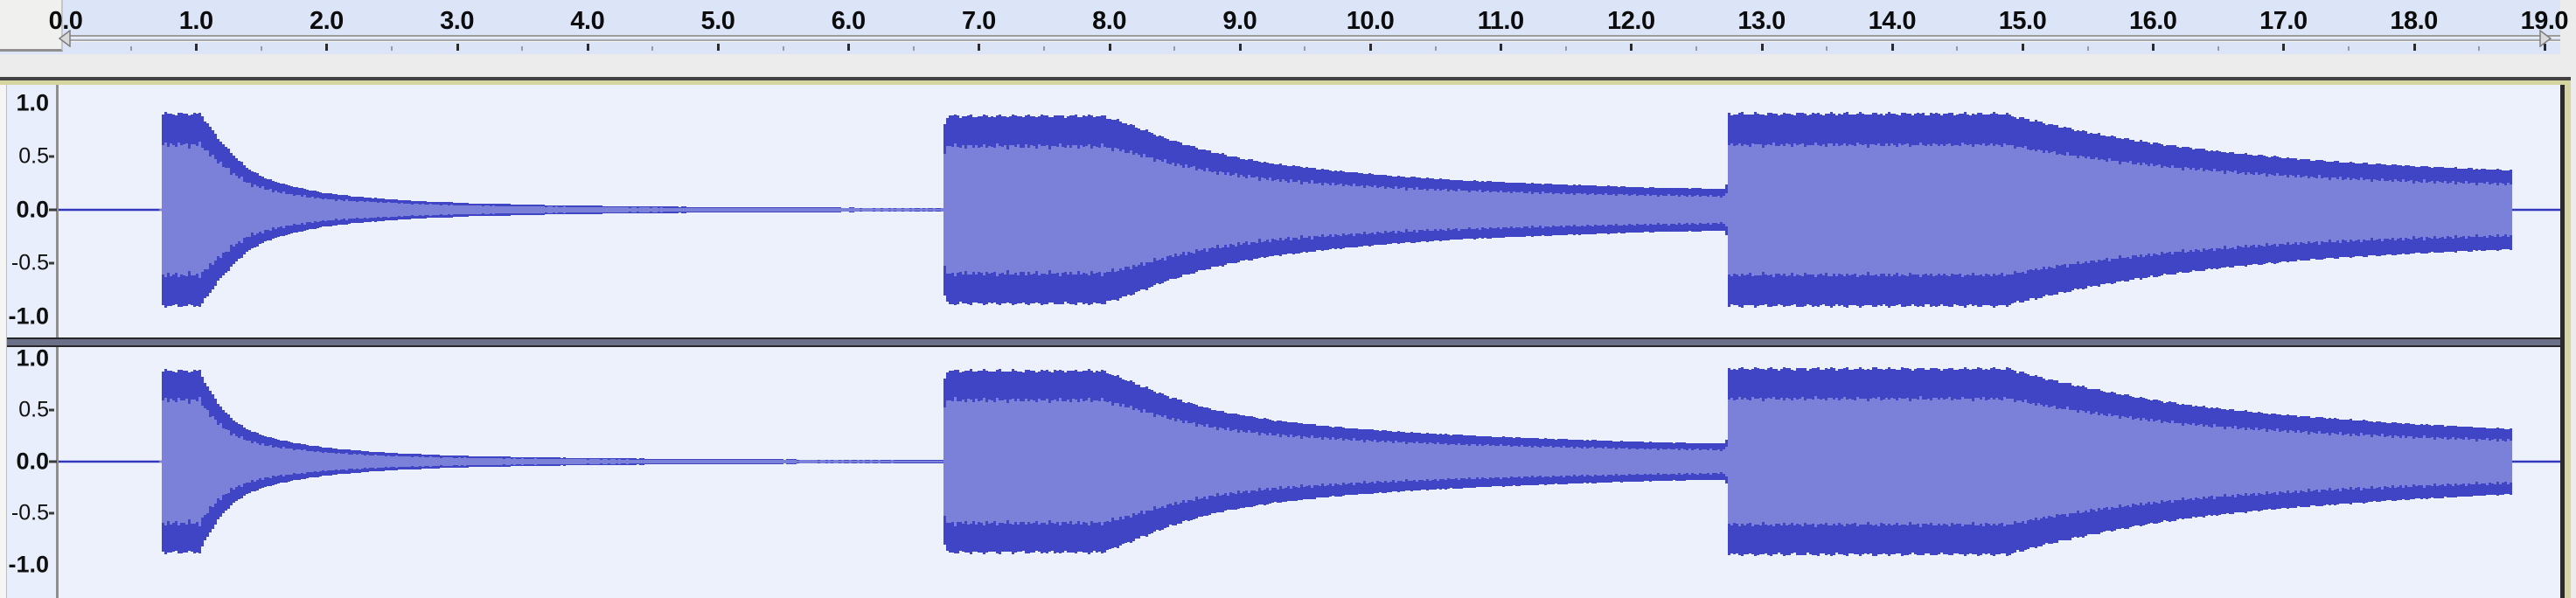 This screenshot has height=598, width=2576. I want to click on ruler-time-label: 13.0, so click(1761, 21).